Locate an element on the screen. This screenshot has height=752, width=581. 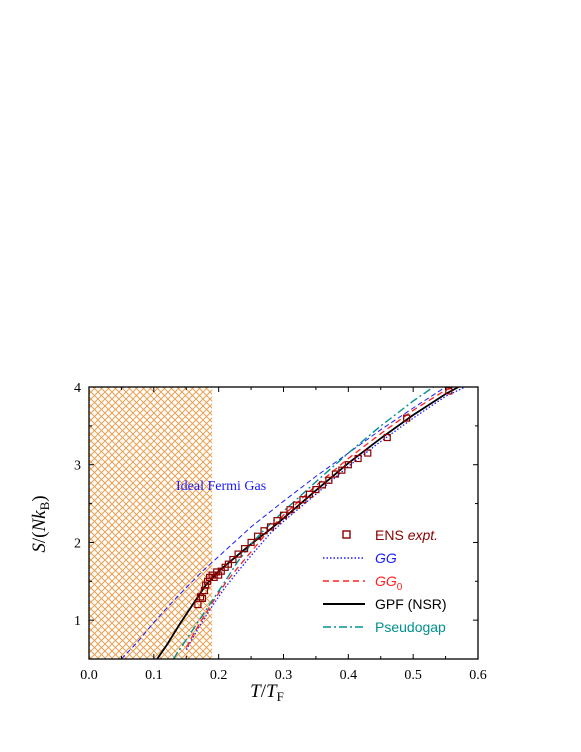
legend-label: GPF (NSR) is located at coordinates (411, 604).